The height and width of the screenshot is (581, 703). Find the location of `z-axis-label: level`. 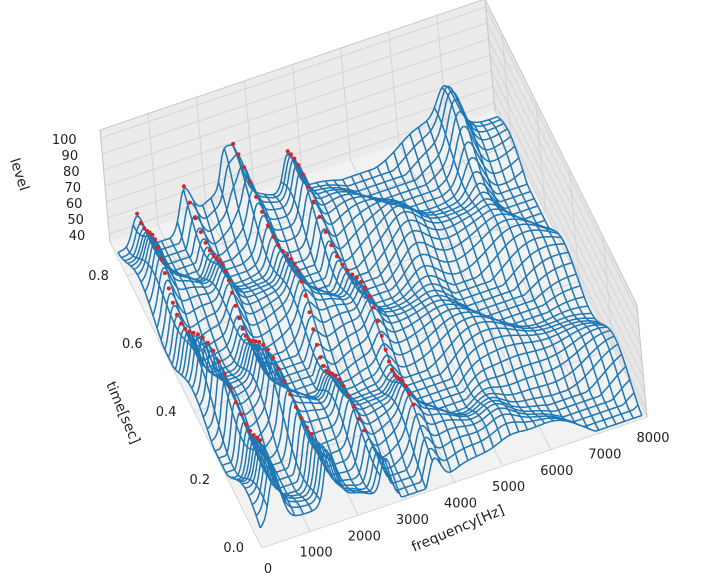

z-axis-label: level is located at coordinates (19, 174).